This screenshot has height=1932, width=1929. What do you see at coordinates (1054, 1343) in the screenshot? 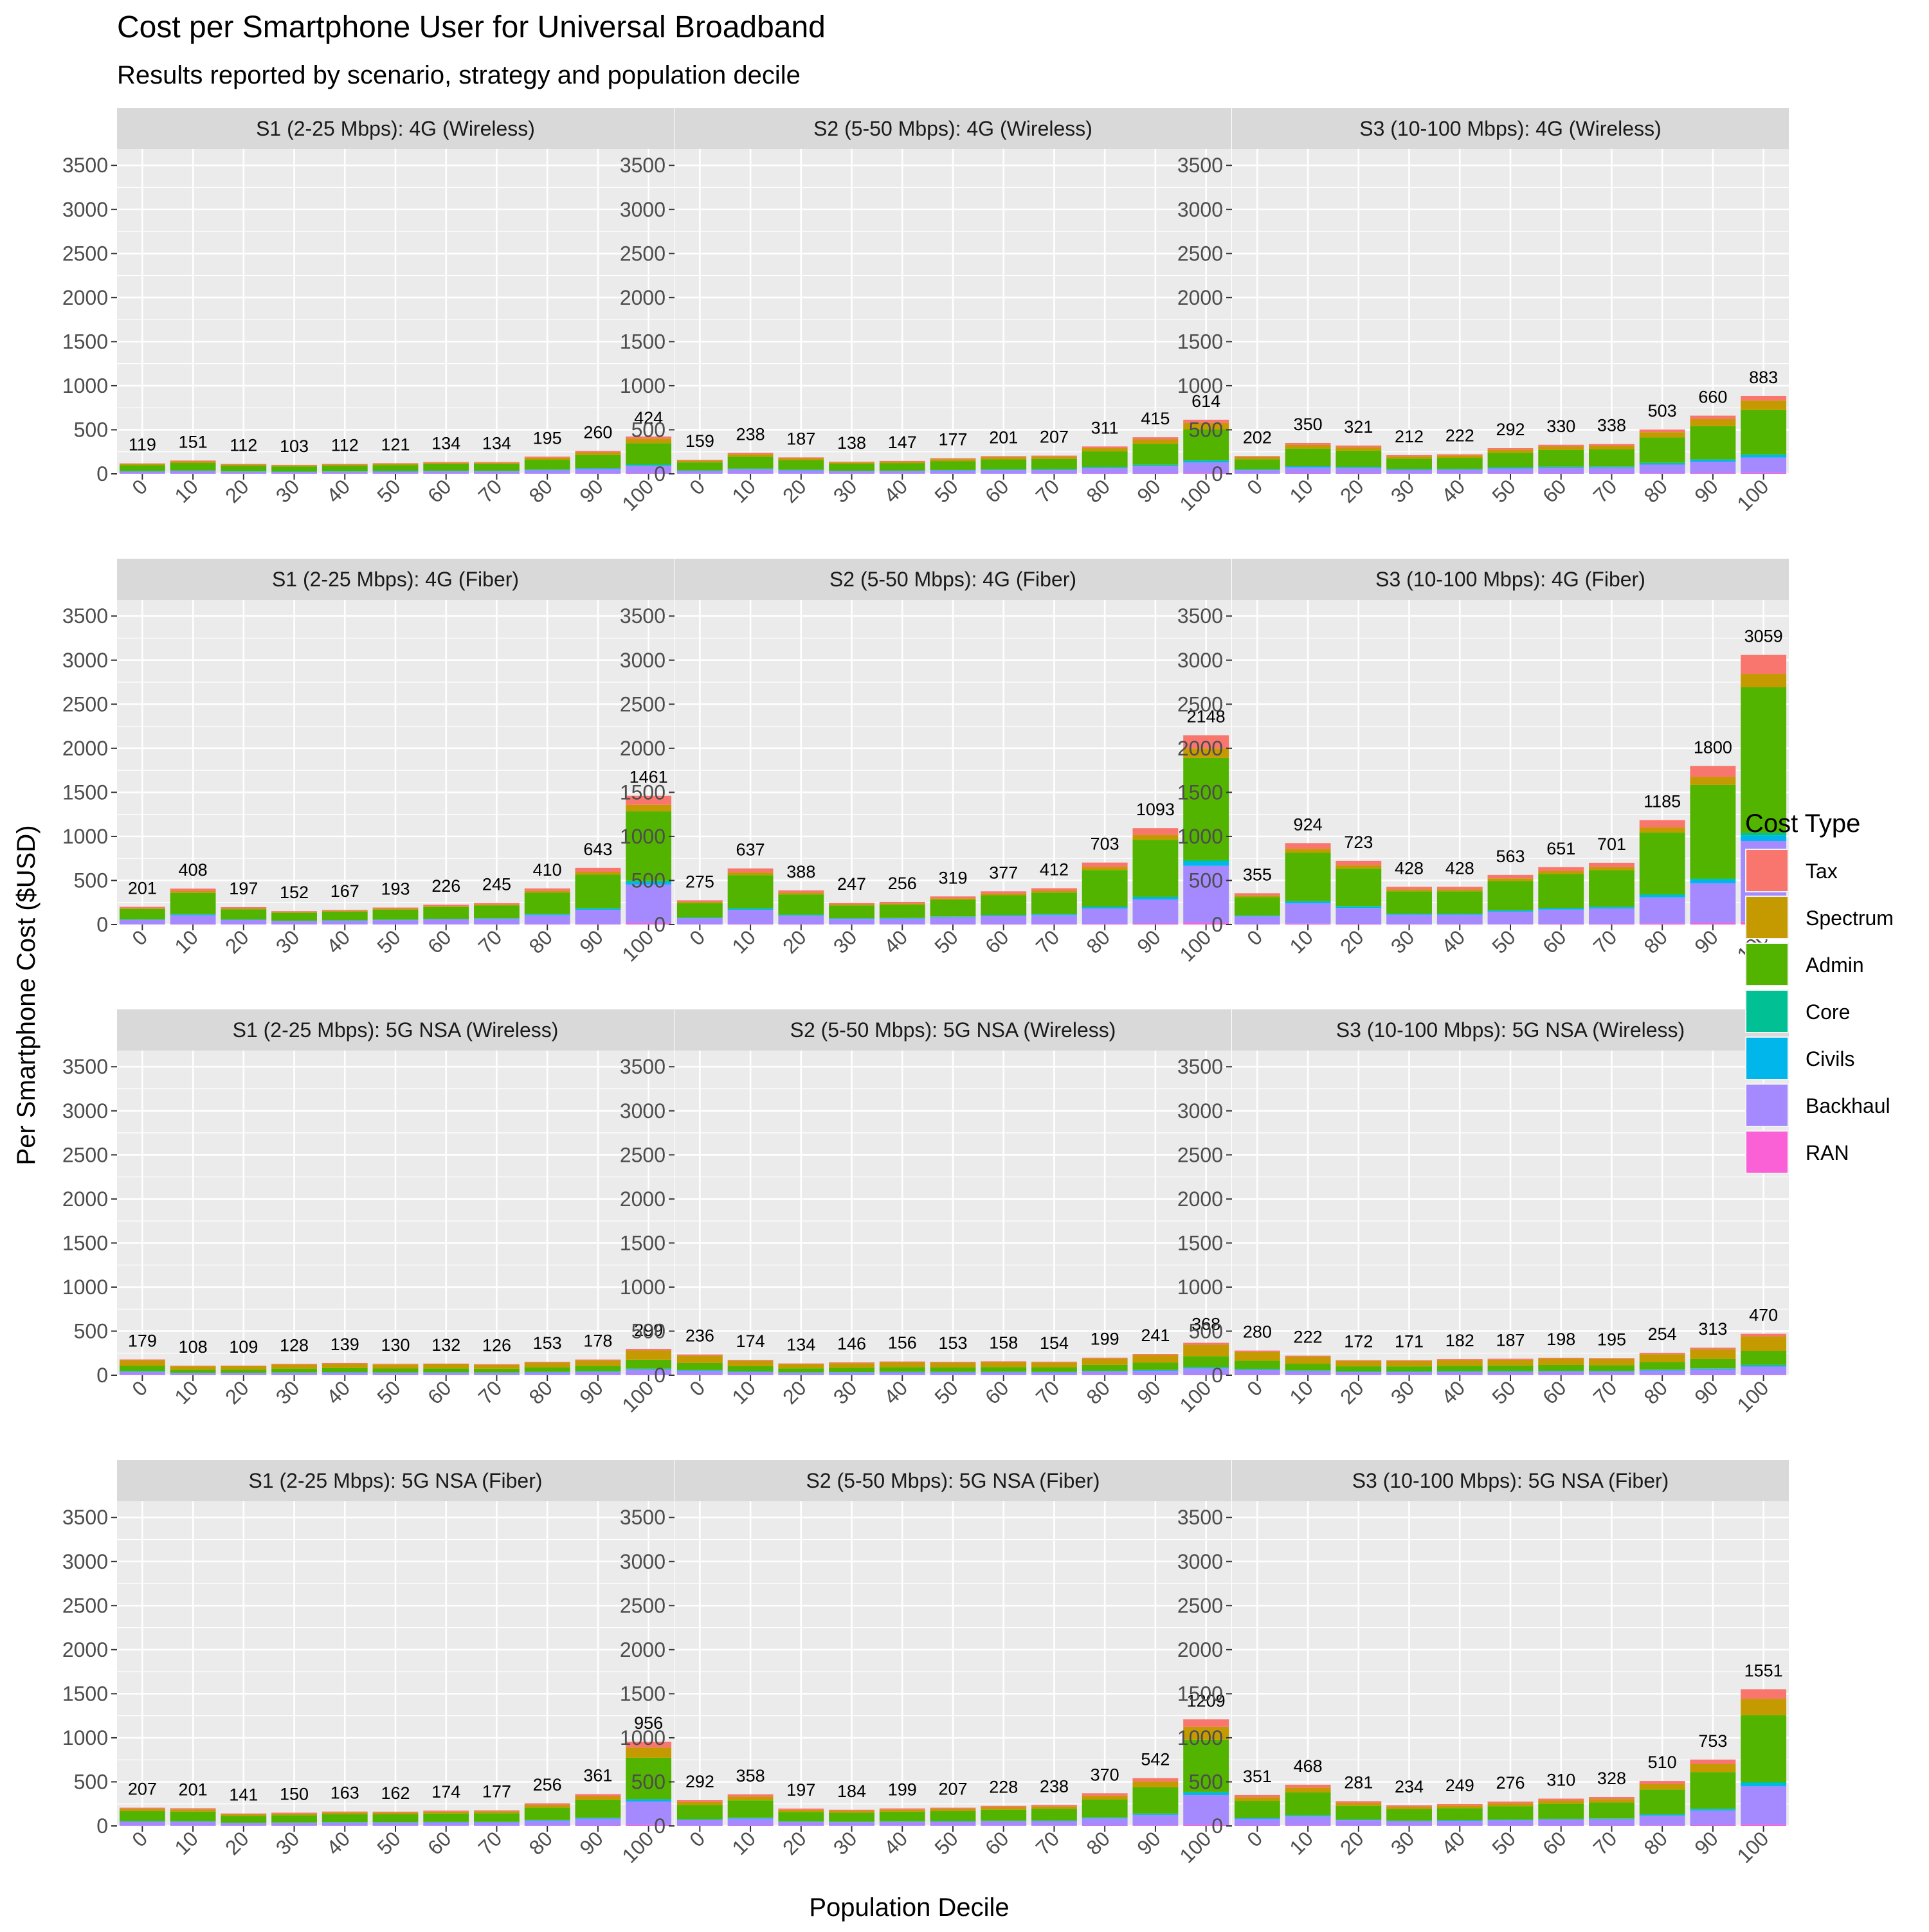
I see `bar-value-label: 154` at bounding box center [1054, 1343].